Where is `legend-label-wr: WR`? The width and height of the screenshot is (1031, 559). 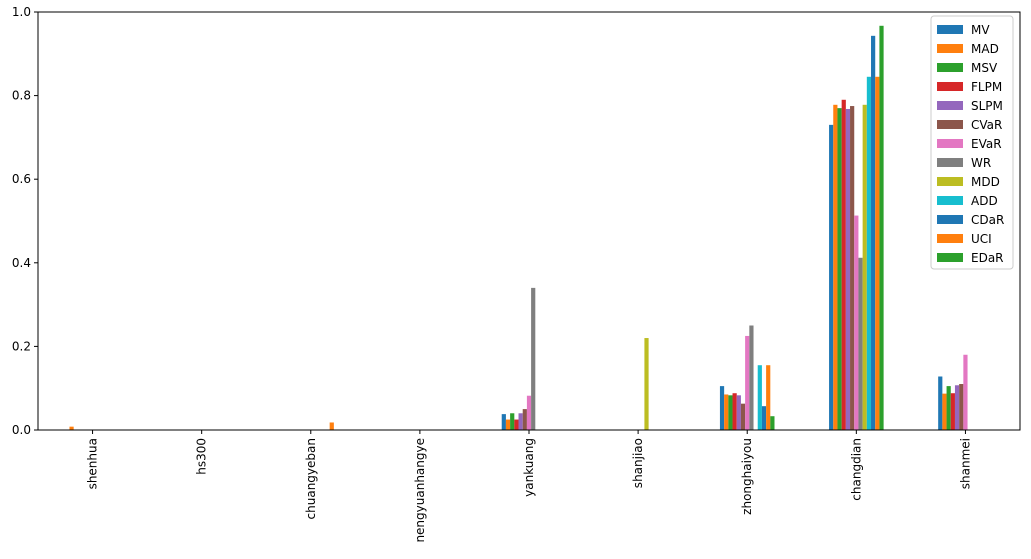
legend-label-wr: WR is located at coordinates (981, 163).